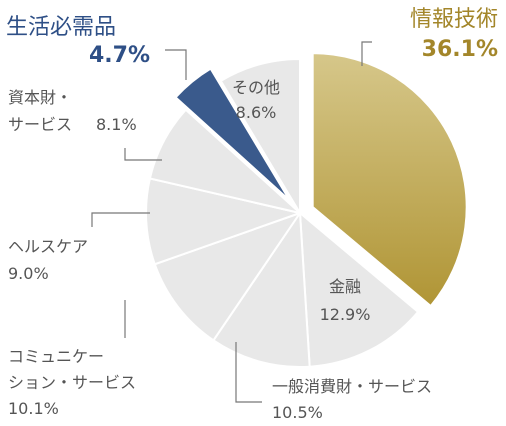  Describe the element at coordinates (72, 382) in the screenshot. I see `slice-label-4-line-2: ション・サービス` at that location.